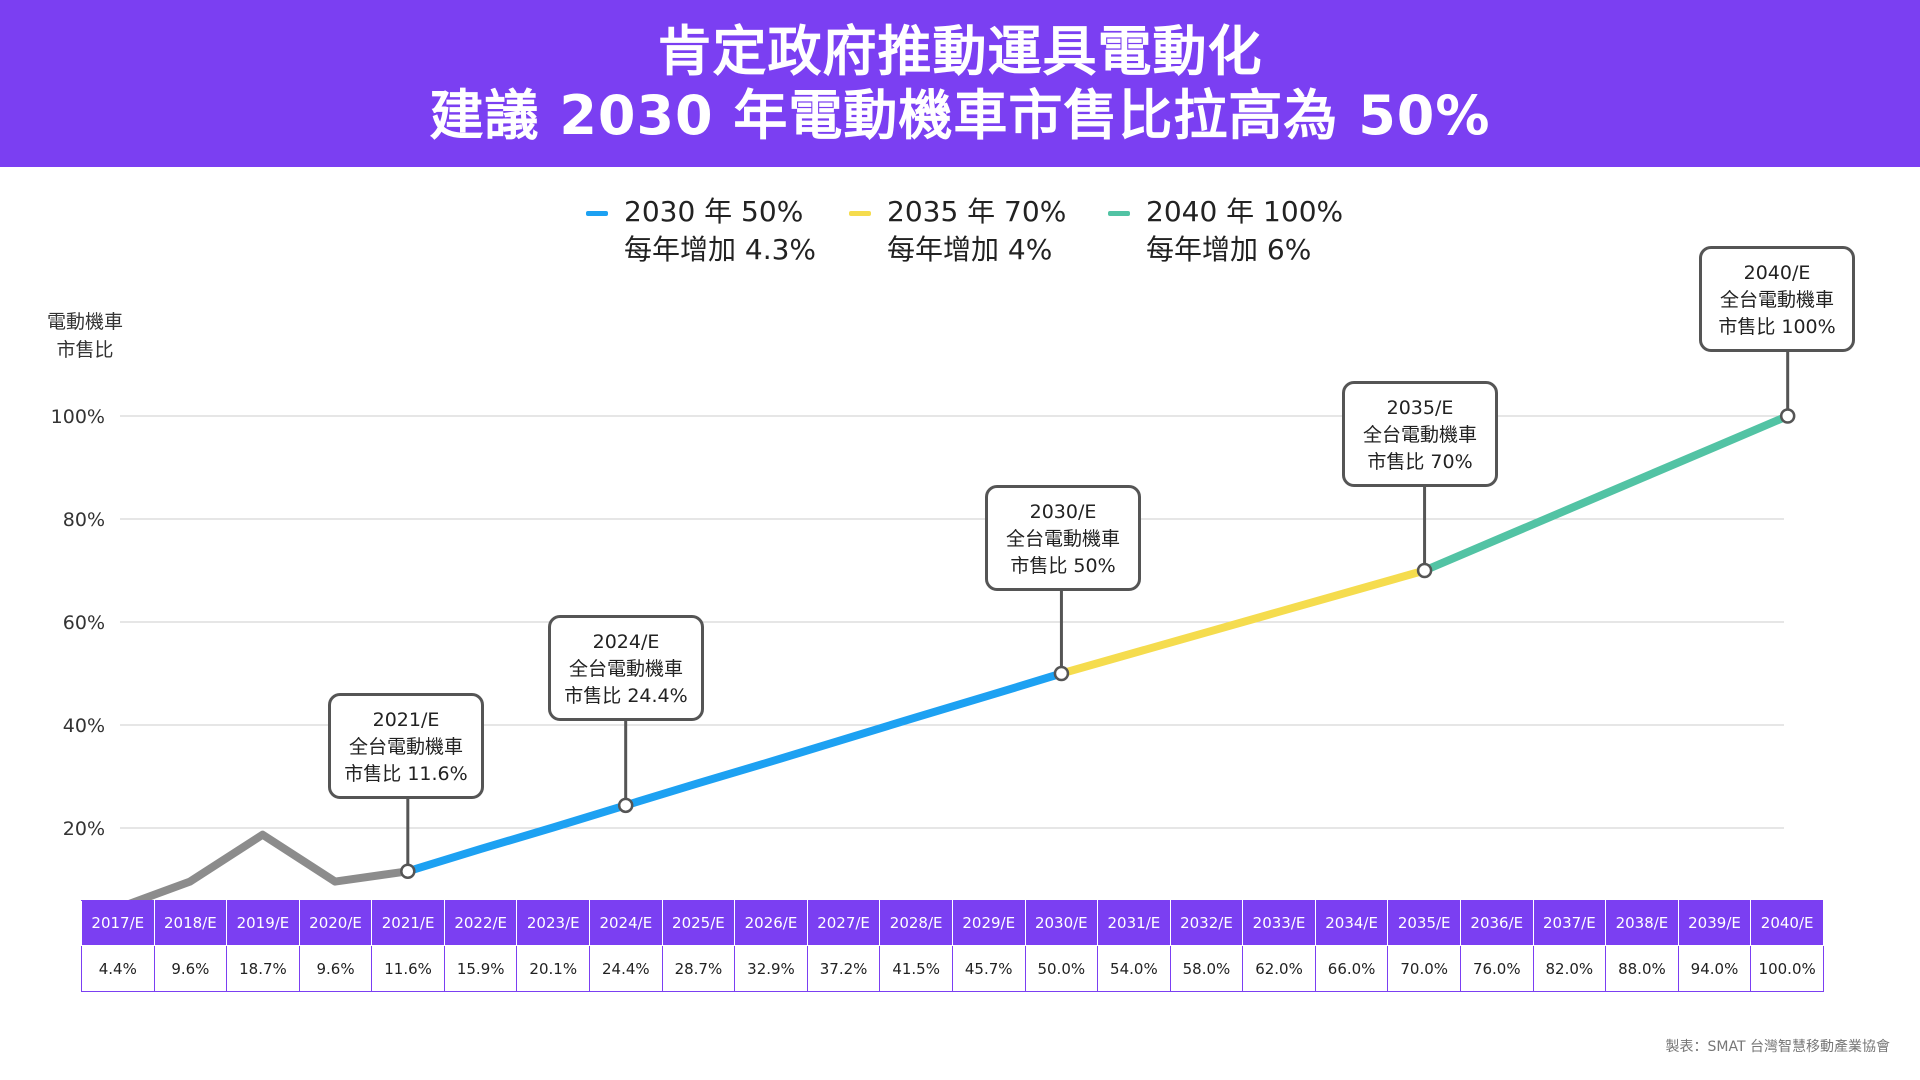 The height and width of the screenshot is (1080, 1920). I want to click on table-cell-year: 2021/E, so click(408, 923).